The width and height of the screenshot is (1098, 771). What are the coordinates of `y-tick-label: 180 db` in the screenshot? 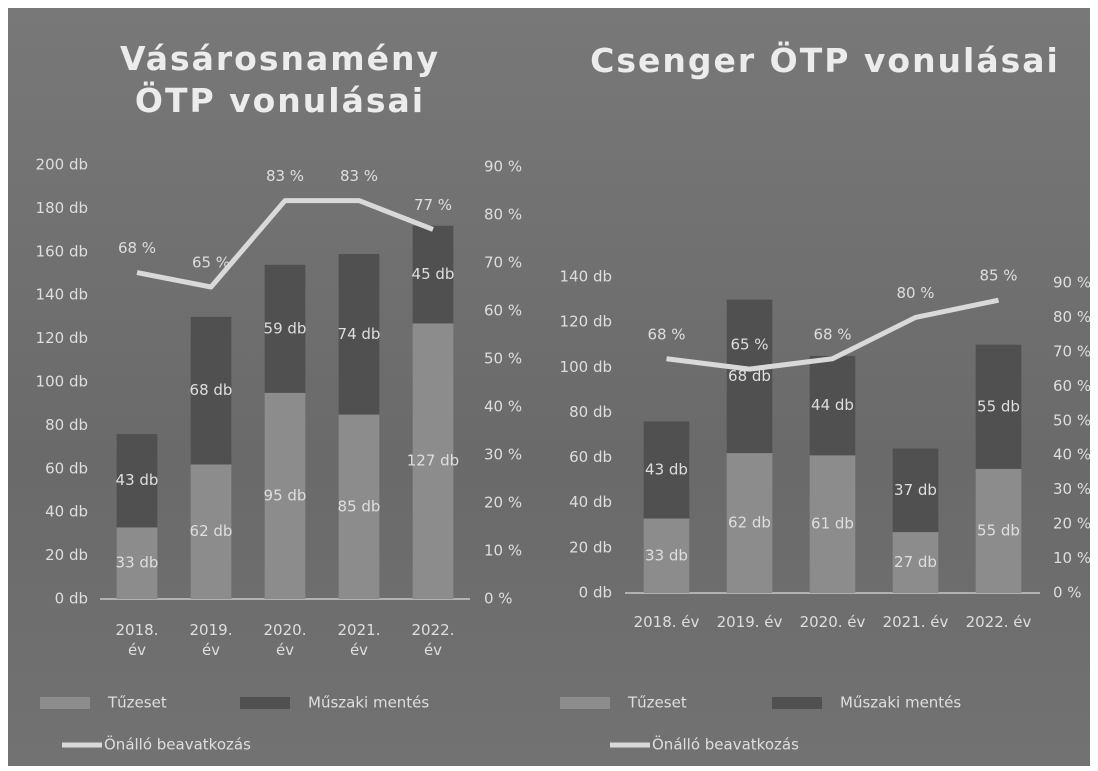 It's located at (62, 208).